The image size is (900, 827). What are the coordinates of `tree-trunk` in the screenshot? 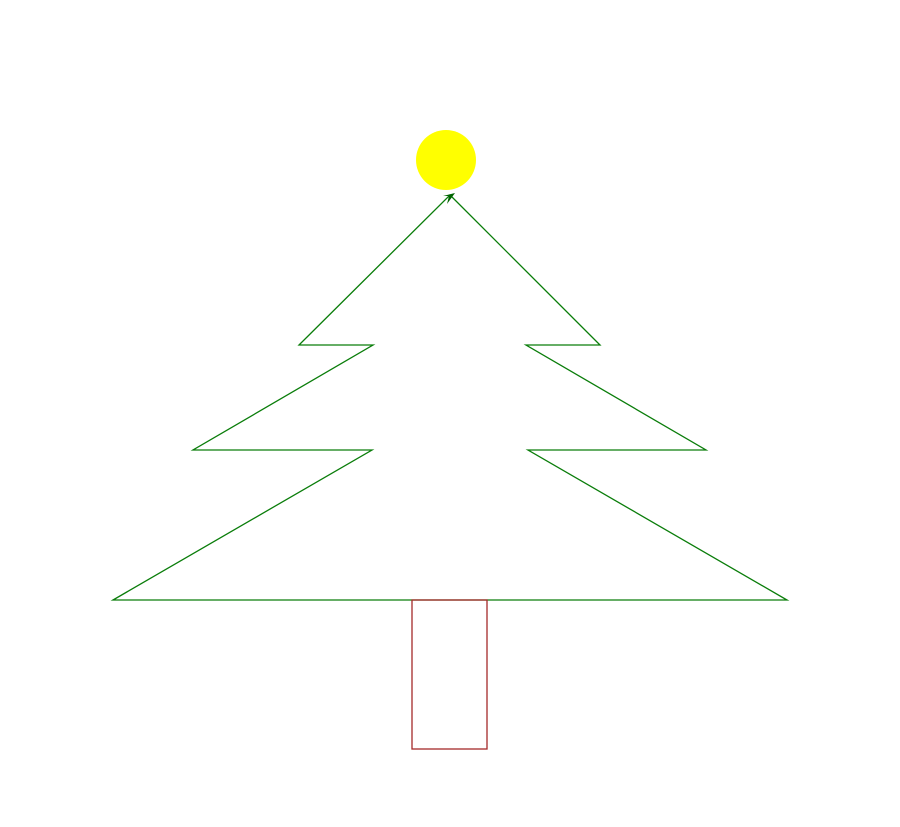 It's located at (449, 674).